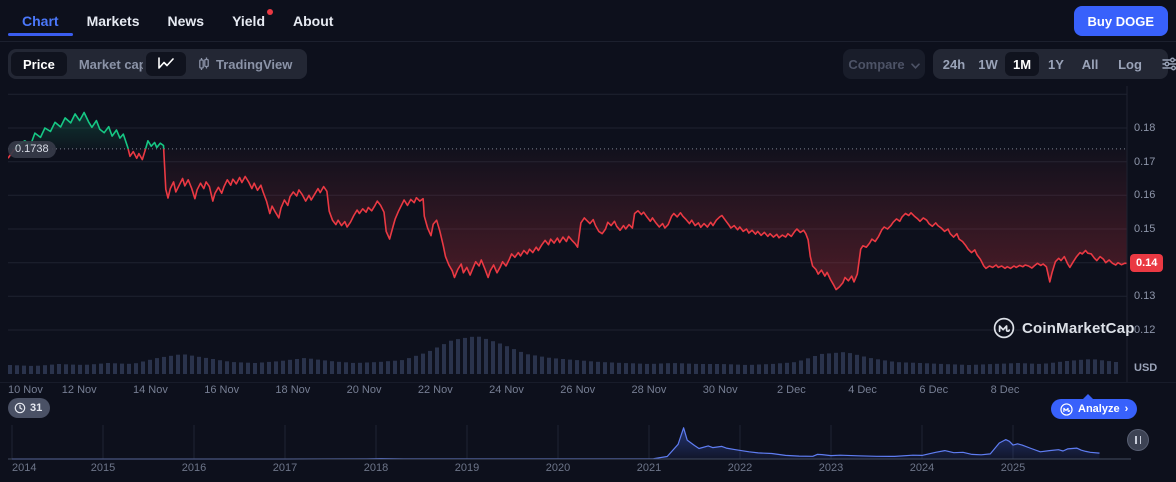 The height and width of the screenshot is (482, 1176). Describe the element at coordinates (1169, 64) in the screenshot. I see `sliders-icon` at that location.